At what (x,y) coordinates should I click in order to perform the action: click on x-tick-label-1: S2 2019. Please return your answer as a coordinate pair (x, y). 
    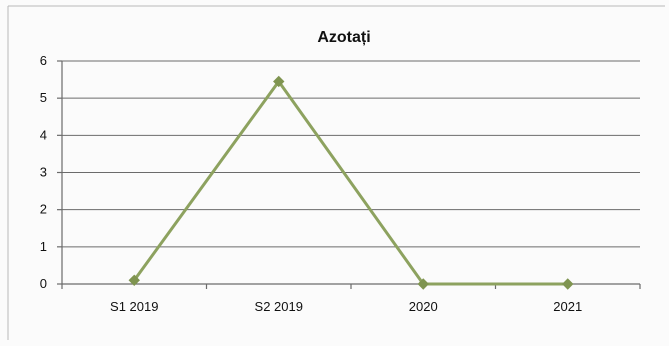
    Looking at the image, I should click on (279, 306).